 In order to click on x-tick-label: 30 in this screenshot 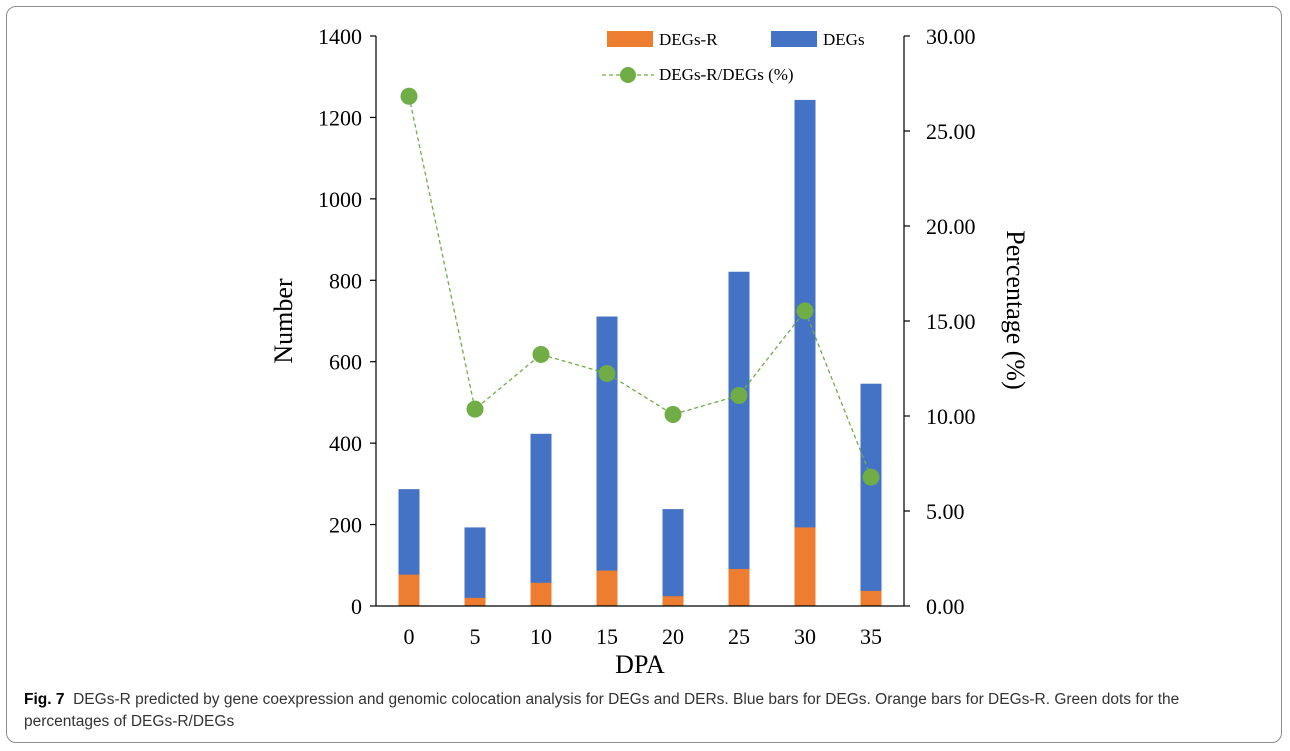, I will do `click(805, 636)`.